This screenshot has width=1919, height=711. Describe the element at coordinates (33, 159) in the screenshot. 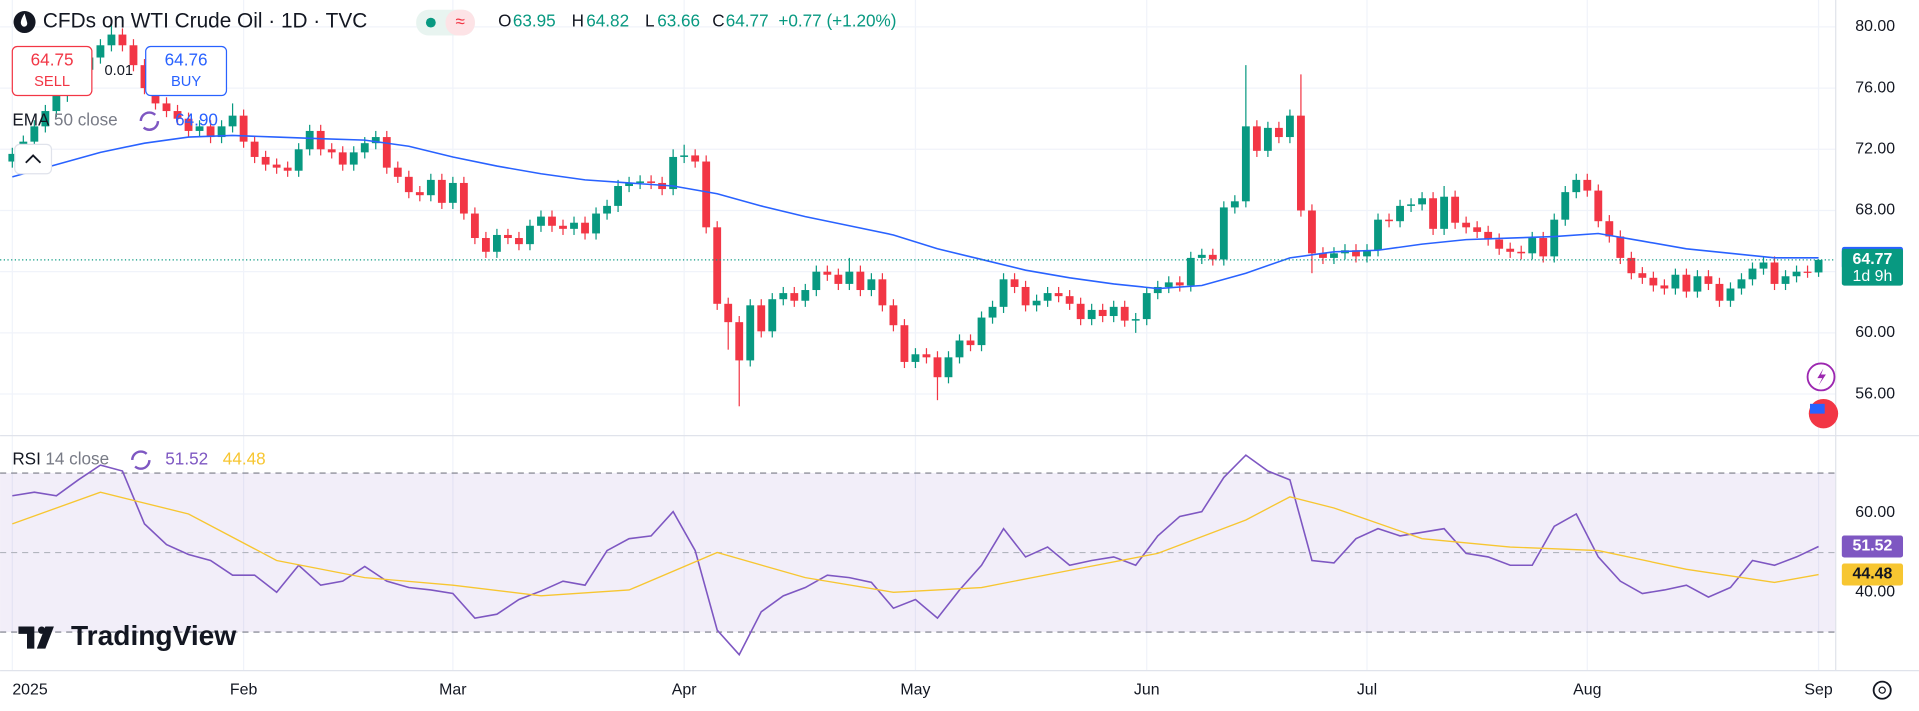

I see `collapse-button` at that location.